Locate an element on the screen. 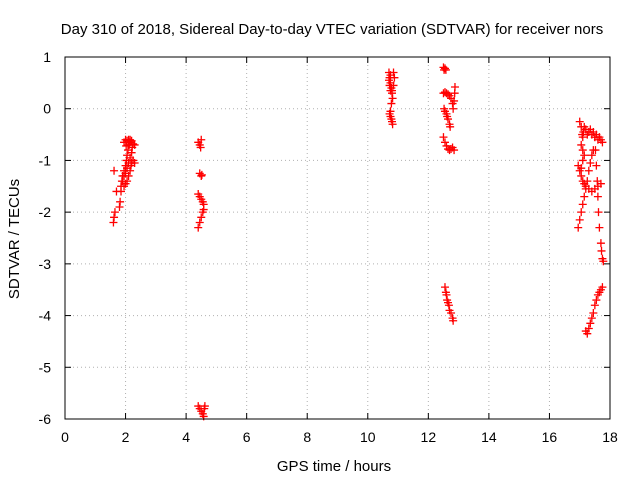  y-tick-label: 0 is located at coordinates (47, 109).